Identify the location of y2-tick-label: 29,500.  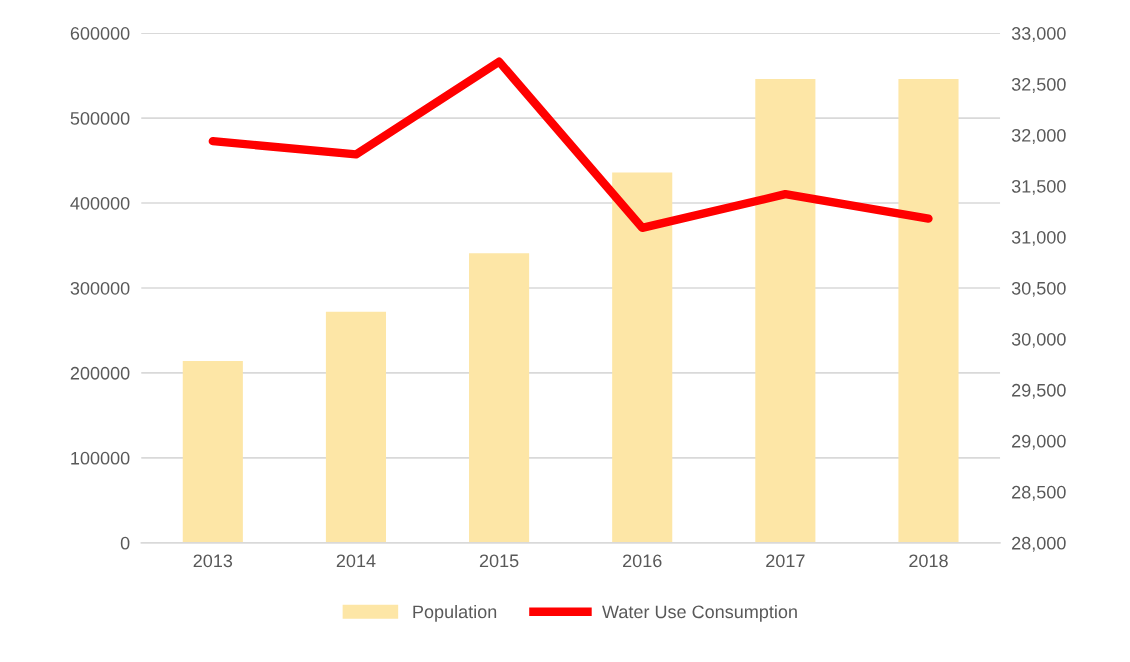
(1039, 391).